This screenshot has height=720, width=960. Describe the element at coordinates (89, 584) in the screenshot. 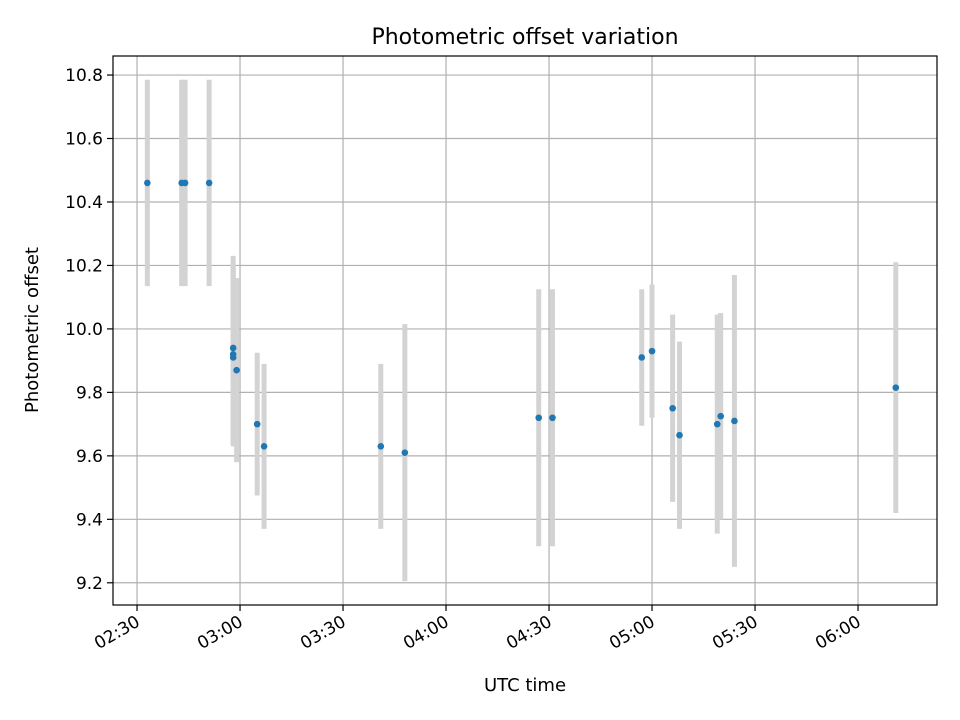

I see `y-tick-label: 9.2` at that location.